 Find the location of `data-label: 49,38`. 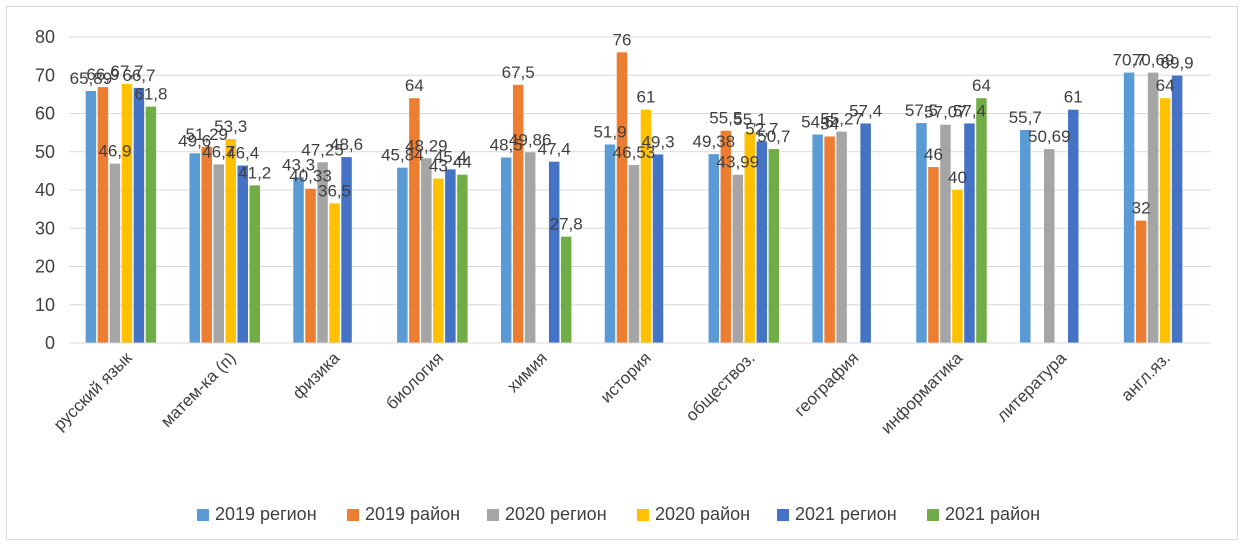

data-label: 49,38 is located at coordinates (714, 141).